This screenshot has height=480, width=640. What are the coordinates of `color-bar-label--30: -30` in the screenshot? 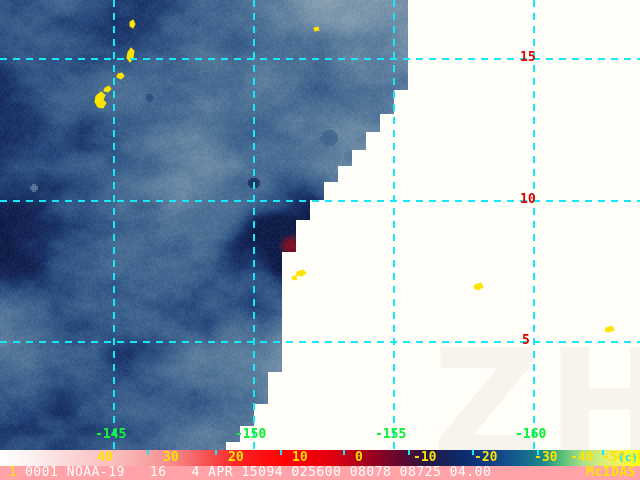 It's located at (546, 457).